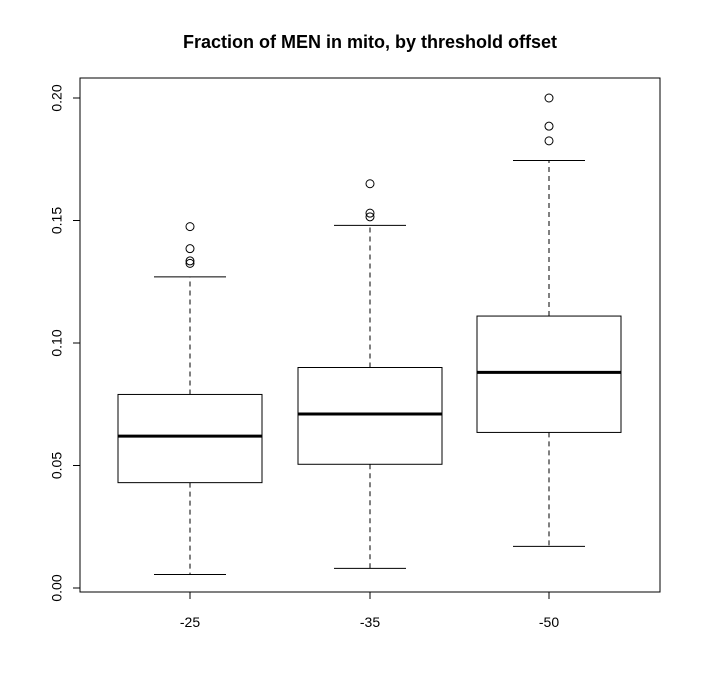 The height and width of the screenshot is (691, 701). Describe the element at coordinates (57, 220) in the screenshot. I see `y-tick-label: 0.15` at that location.